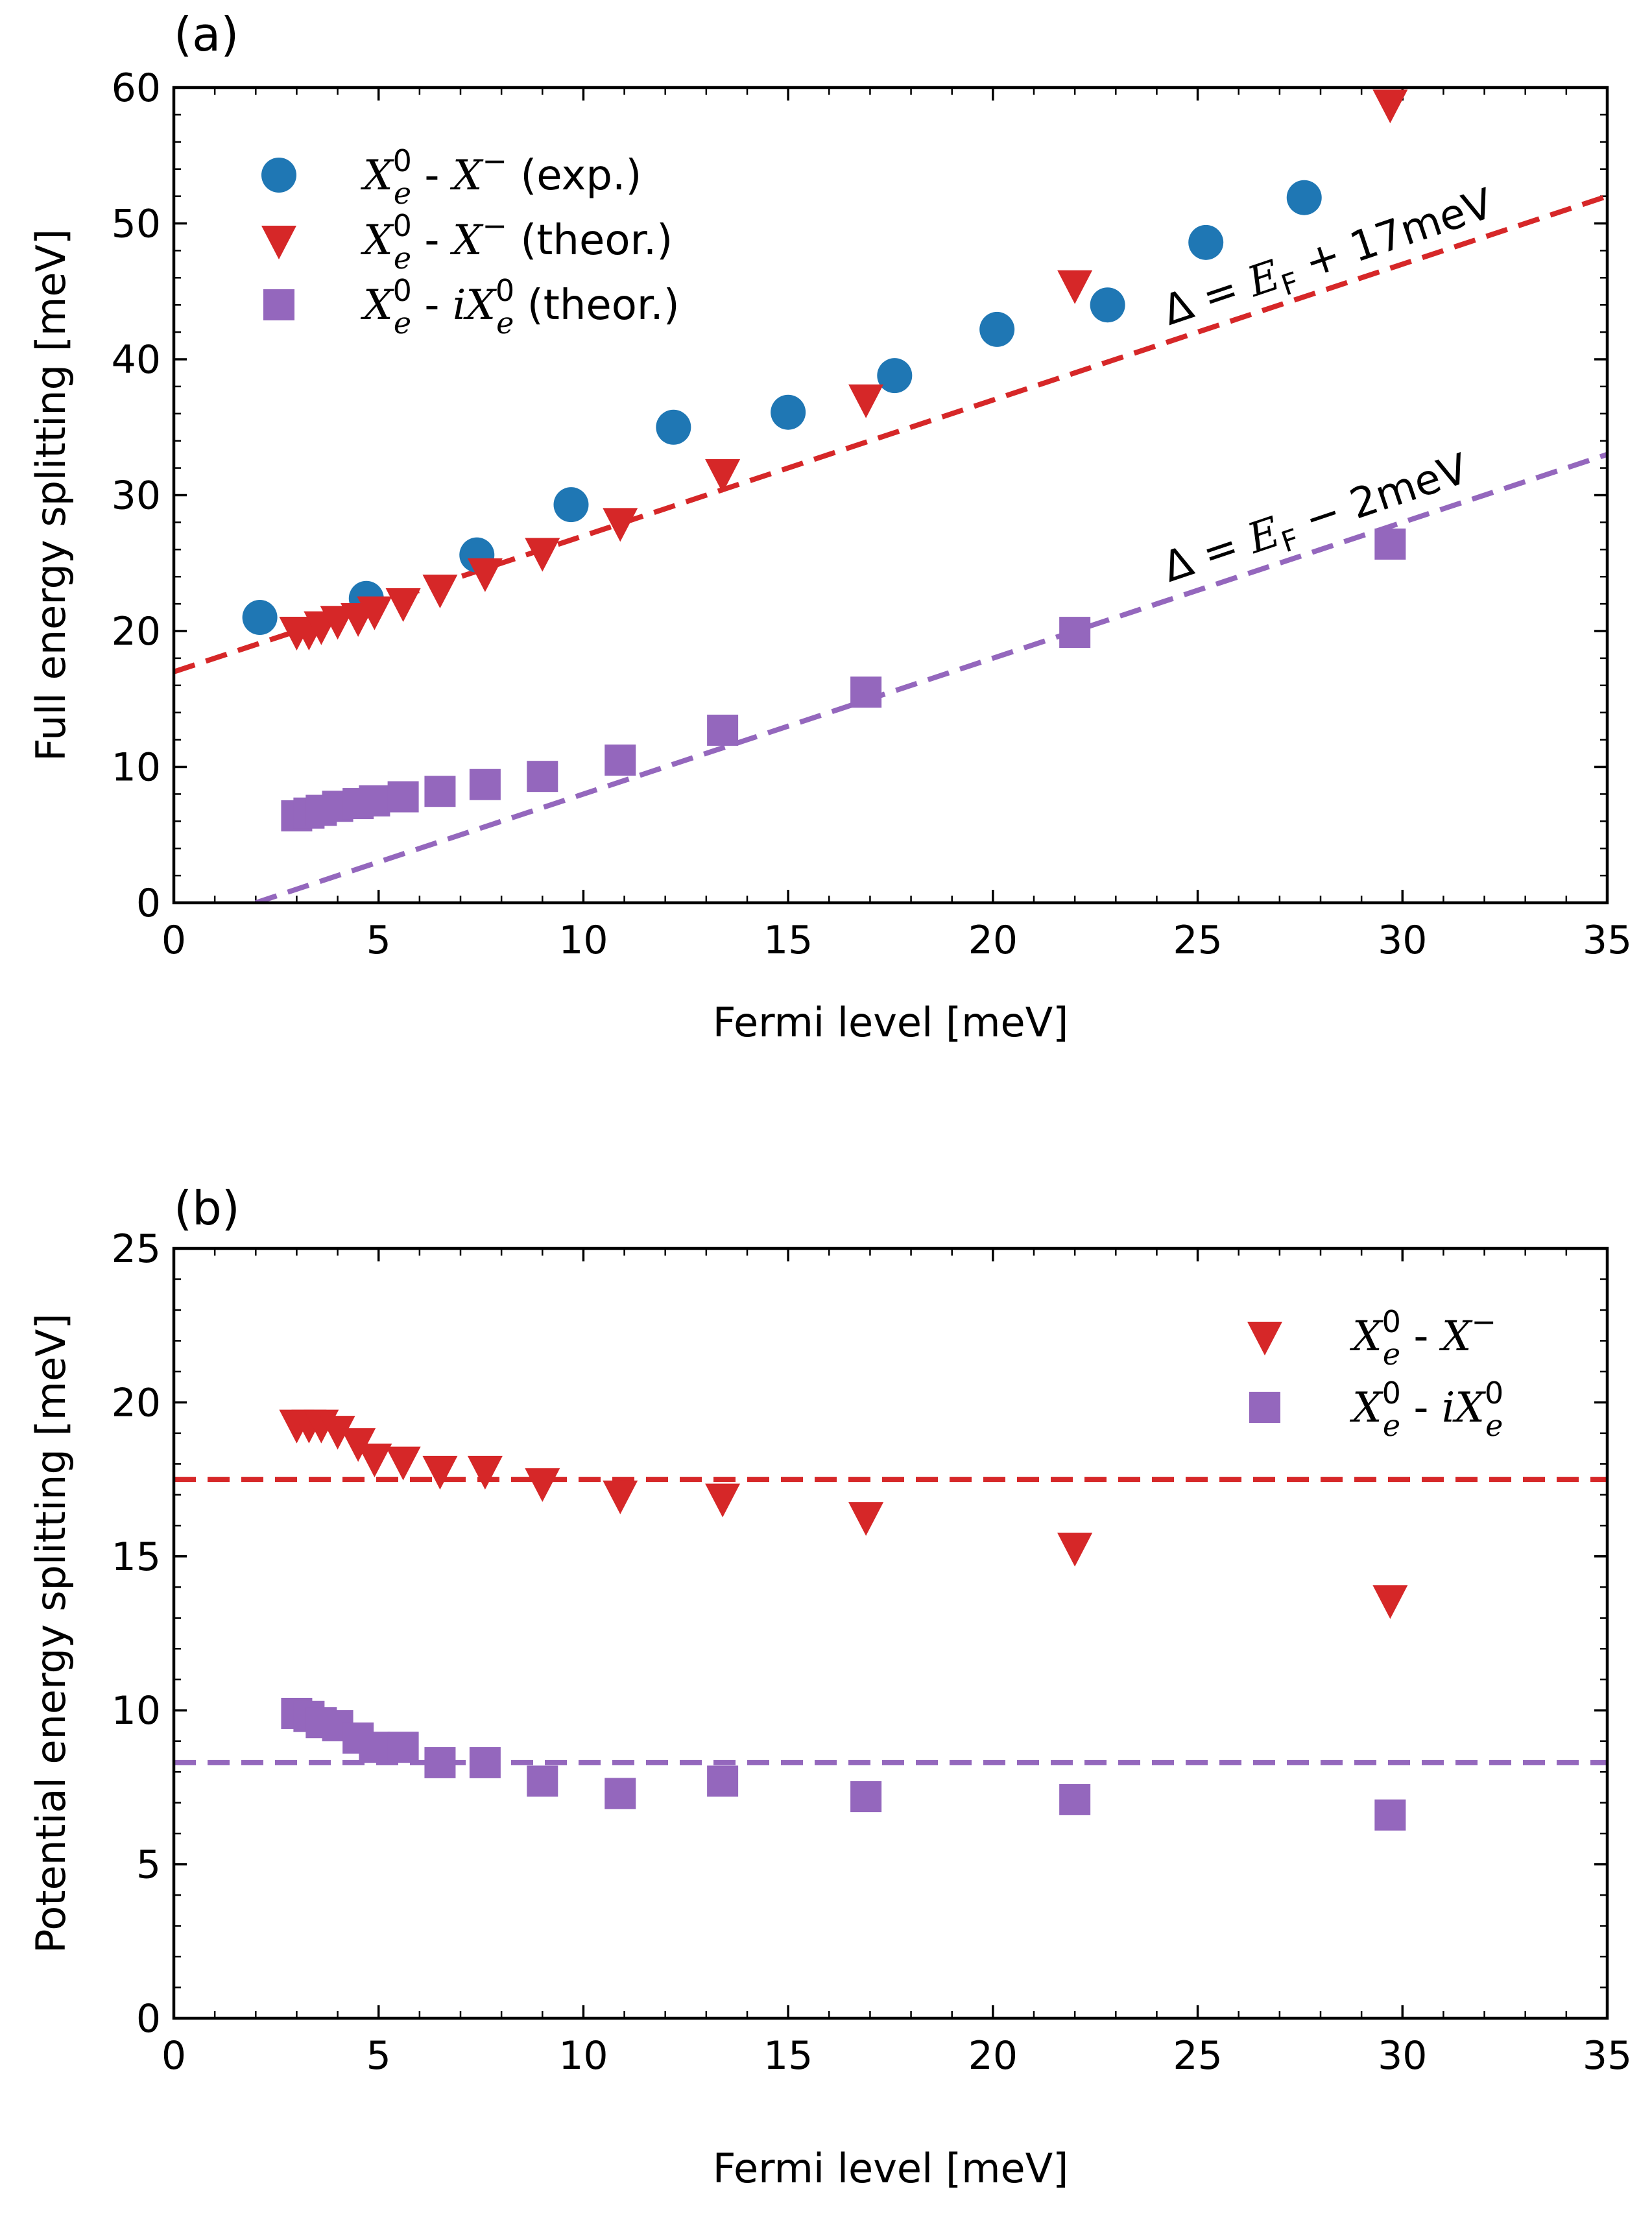 The width and height of the screenshot is (1652, 2218). I want to click on panel-b-legend: X0 e - X−X0 e - iX0 e, so click(1375, 1373).